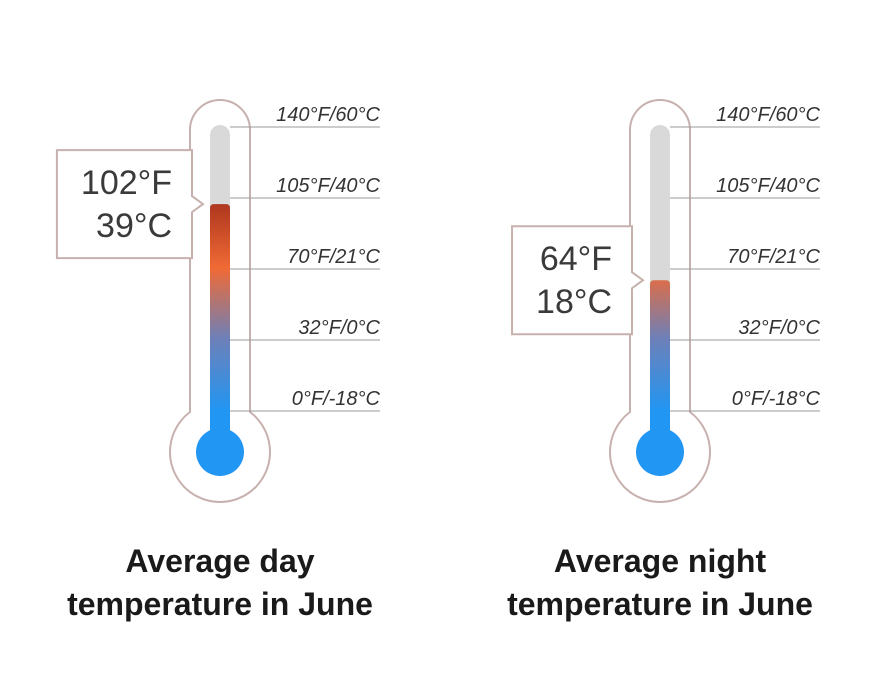 The image size is (880, 680). What do you see at coordinates (576, 259) in the screenshot?
I see `value-label: 64°F` at bounding box center [576, 259].